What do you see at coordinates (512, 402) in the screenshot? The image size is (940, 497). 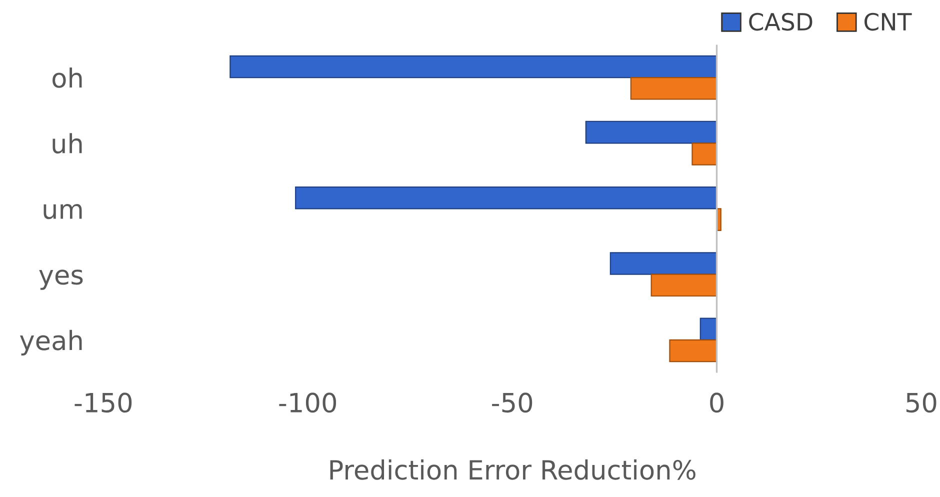 I see `x-tick-label: -50` at bounding box center [512, 402].